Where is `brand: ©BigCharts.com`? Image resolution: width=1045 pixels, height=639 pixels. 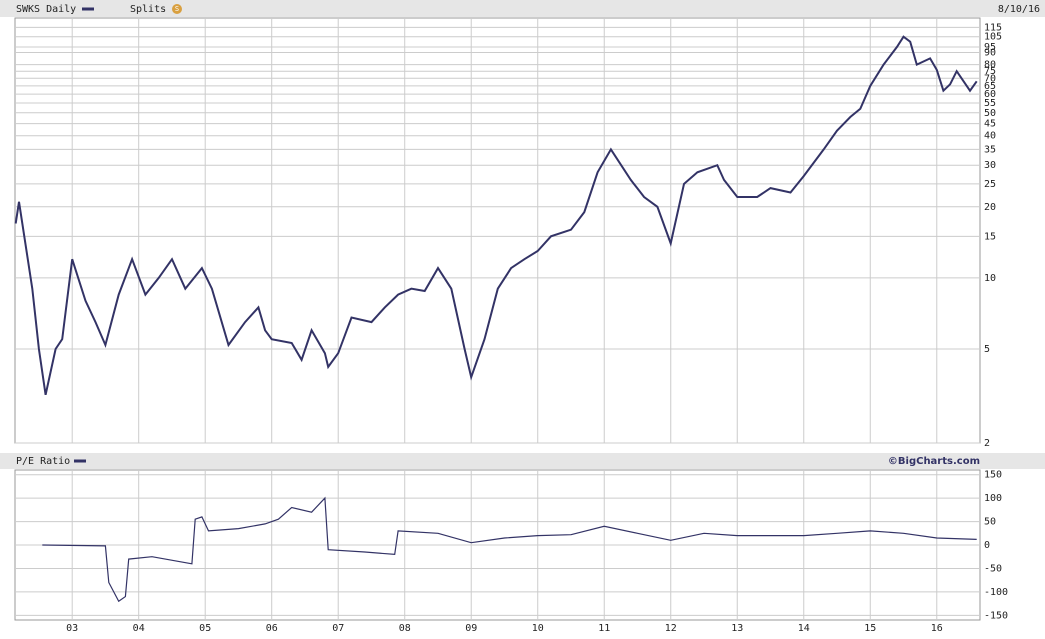 brand: ©BigCharts.com is located at coordinates (934, 461).